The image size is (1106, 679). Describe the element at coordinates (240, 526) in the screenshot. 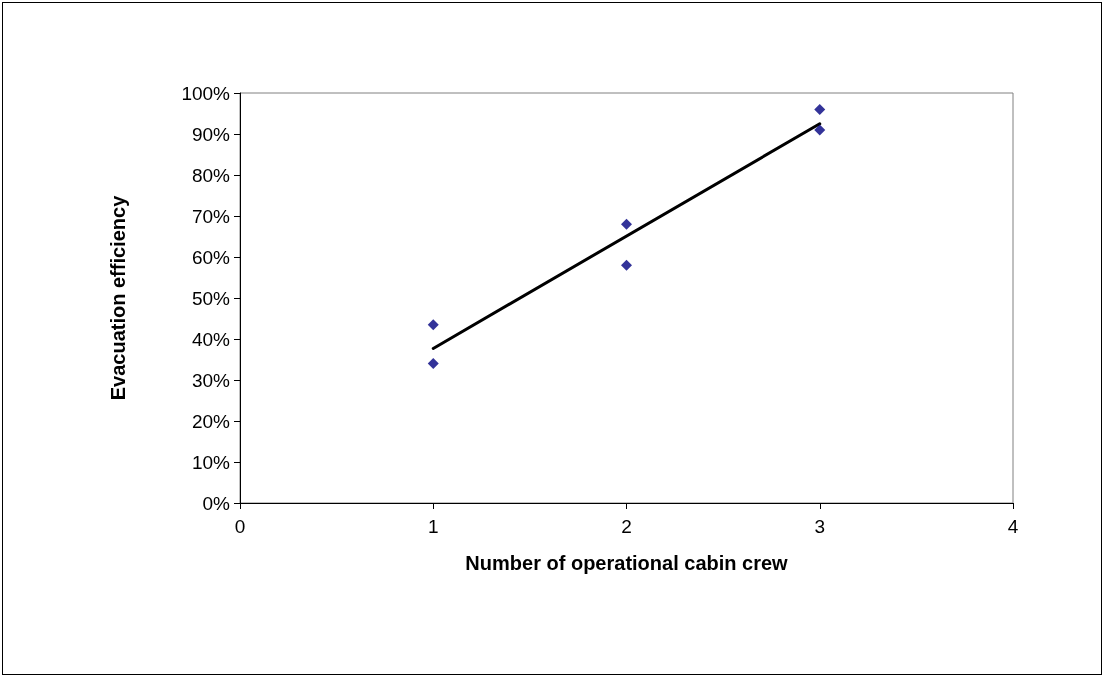

I see `x-tick-label: 0` at that location.